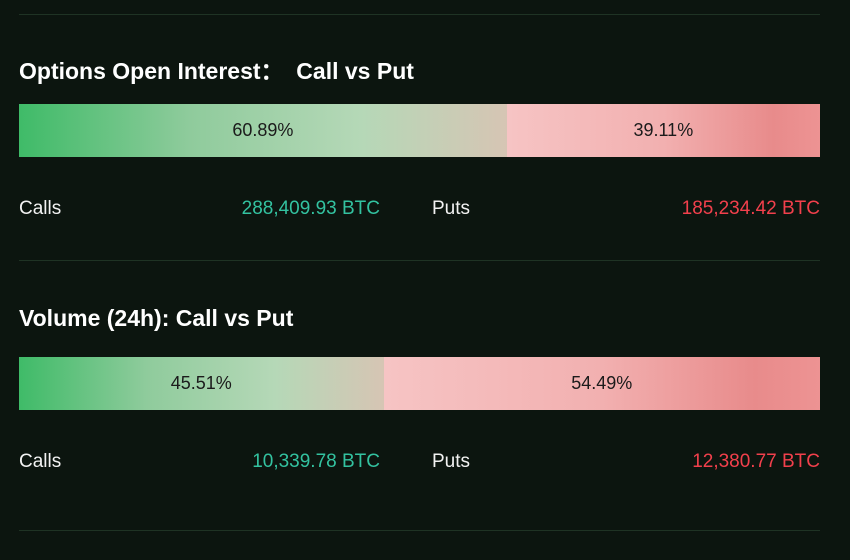 The image size is (850, 560). I want to click on call-segment: 45.51%, so click(201, 383).